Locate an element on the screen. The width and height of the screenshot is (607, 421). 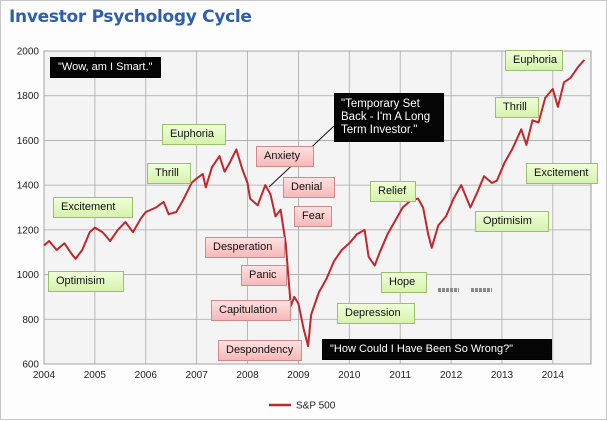
annotation-relief: Relief is located at coordinates (393, 191).